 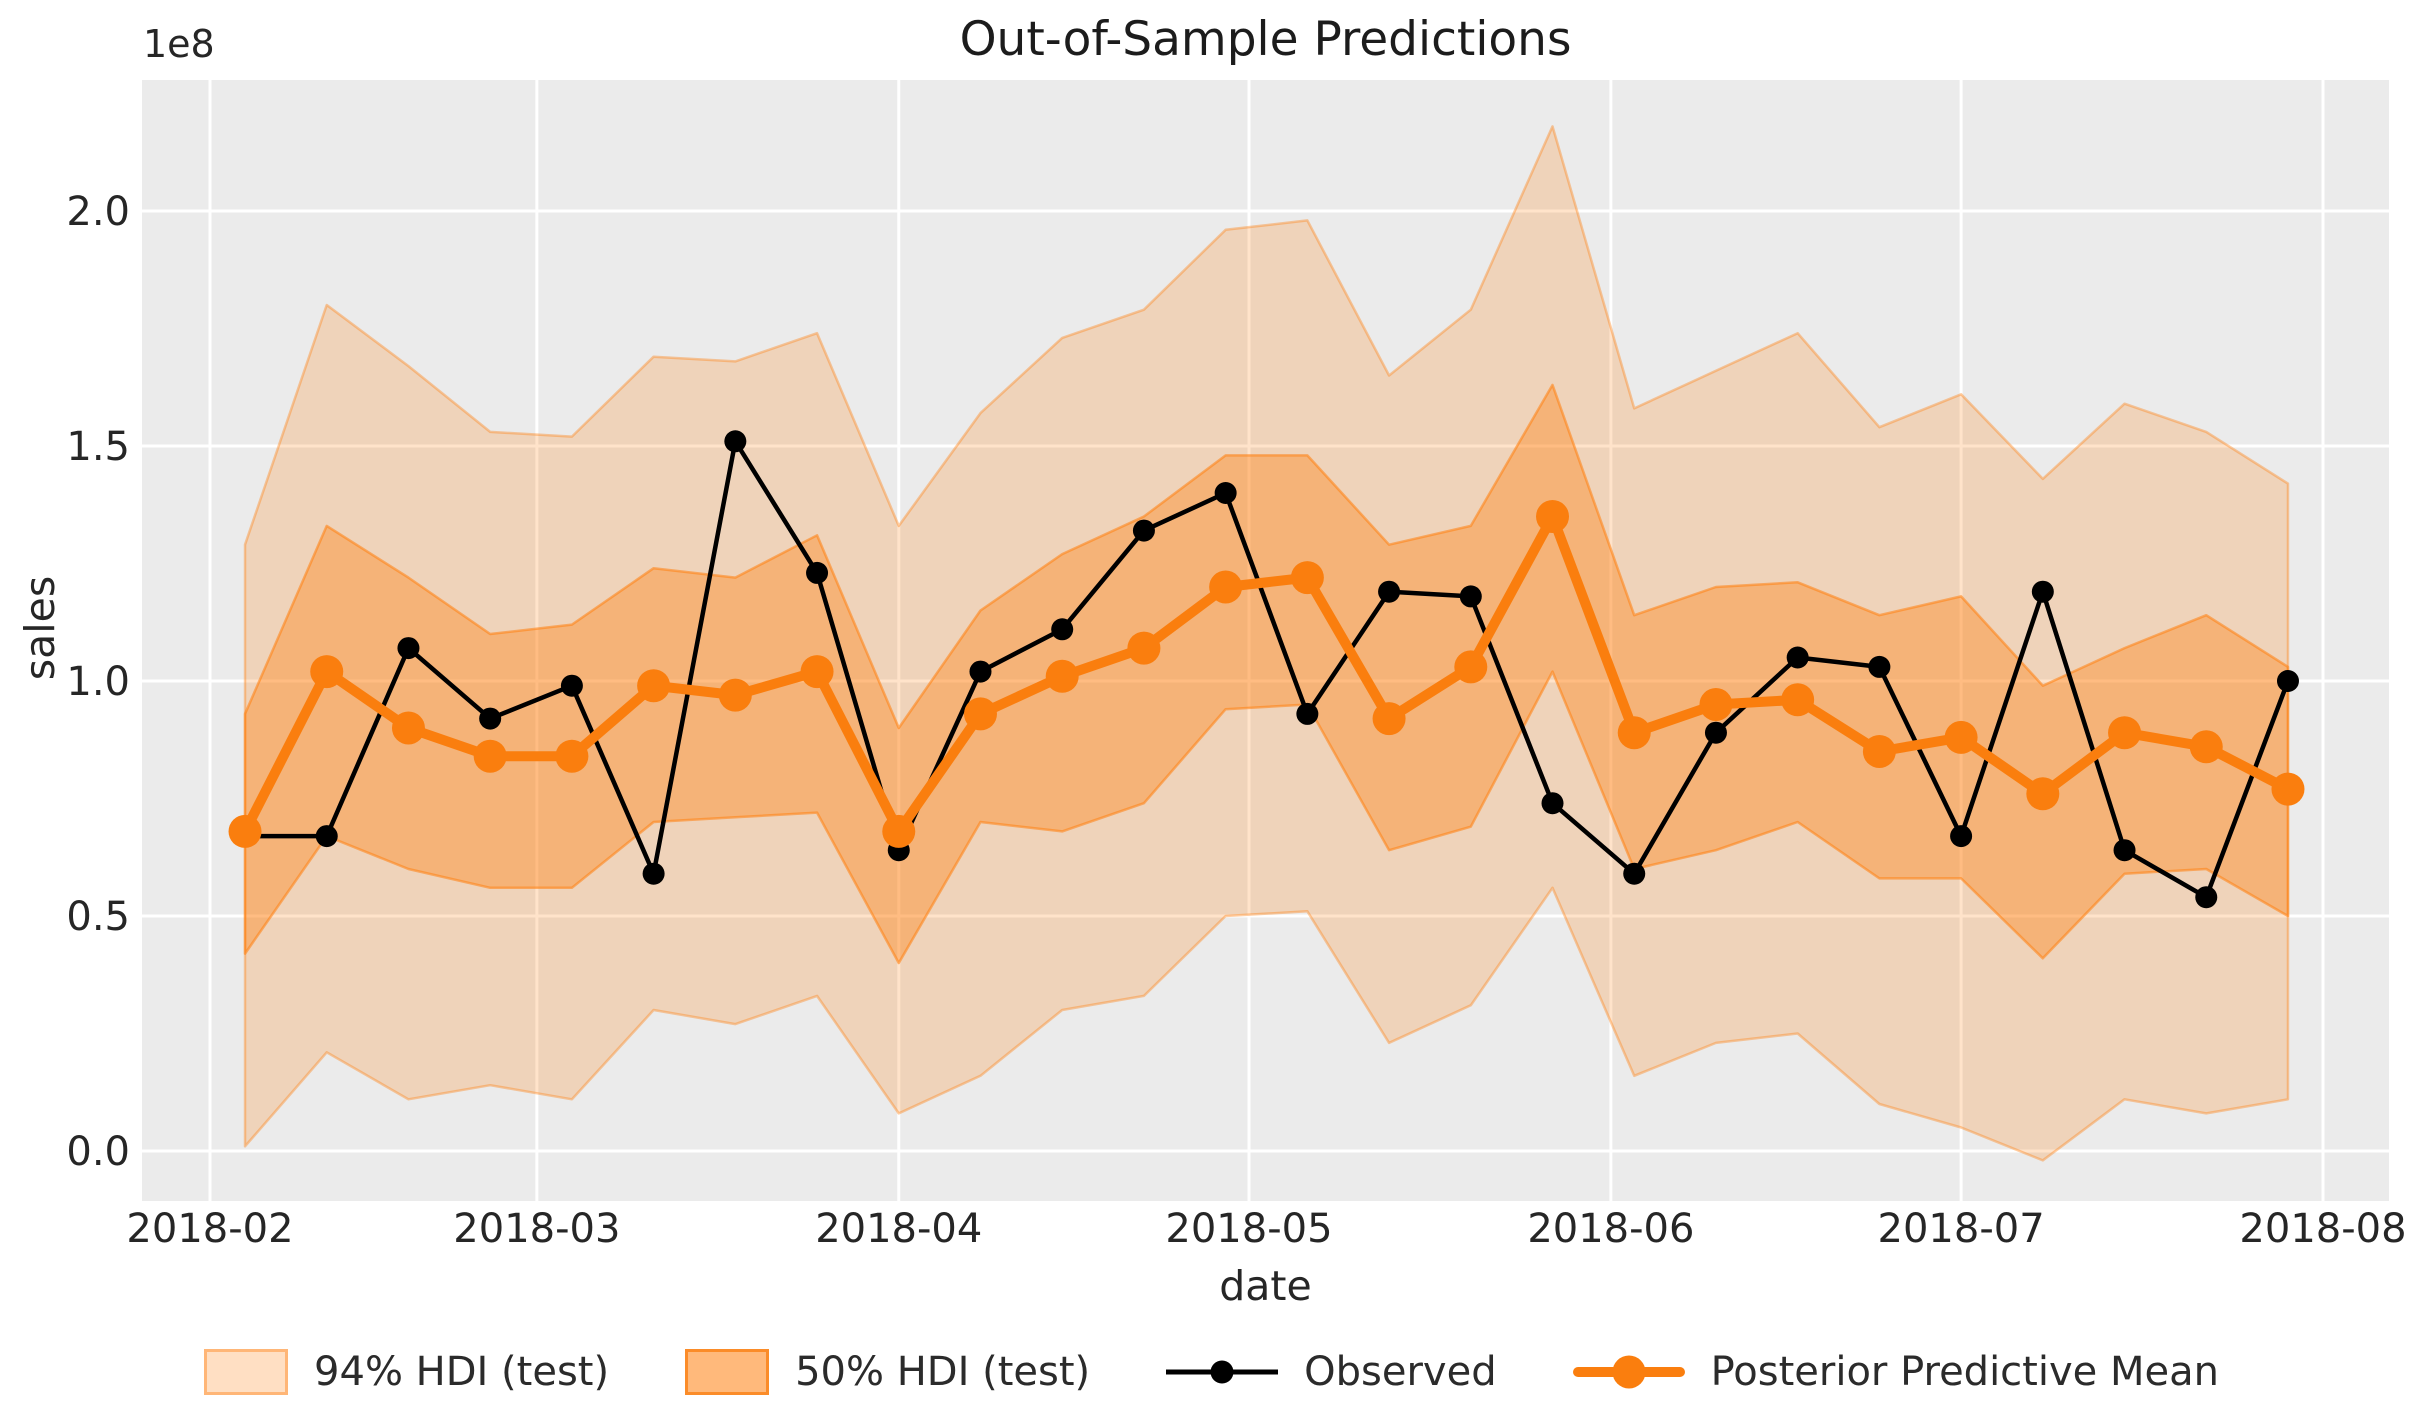 What do you see at coordinates (98, 212) in the screenshot?
I see `y-tick-label: 2.0` at bounding box center [98, 212].